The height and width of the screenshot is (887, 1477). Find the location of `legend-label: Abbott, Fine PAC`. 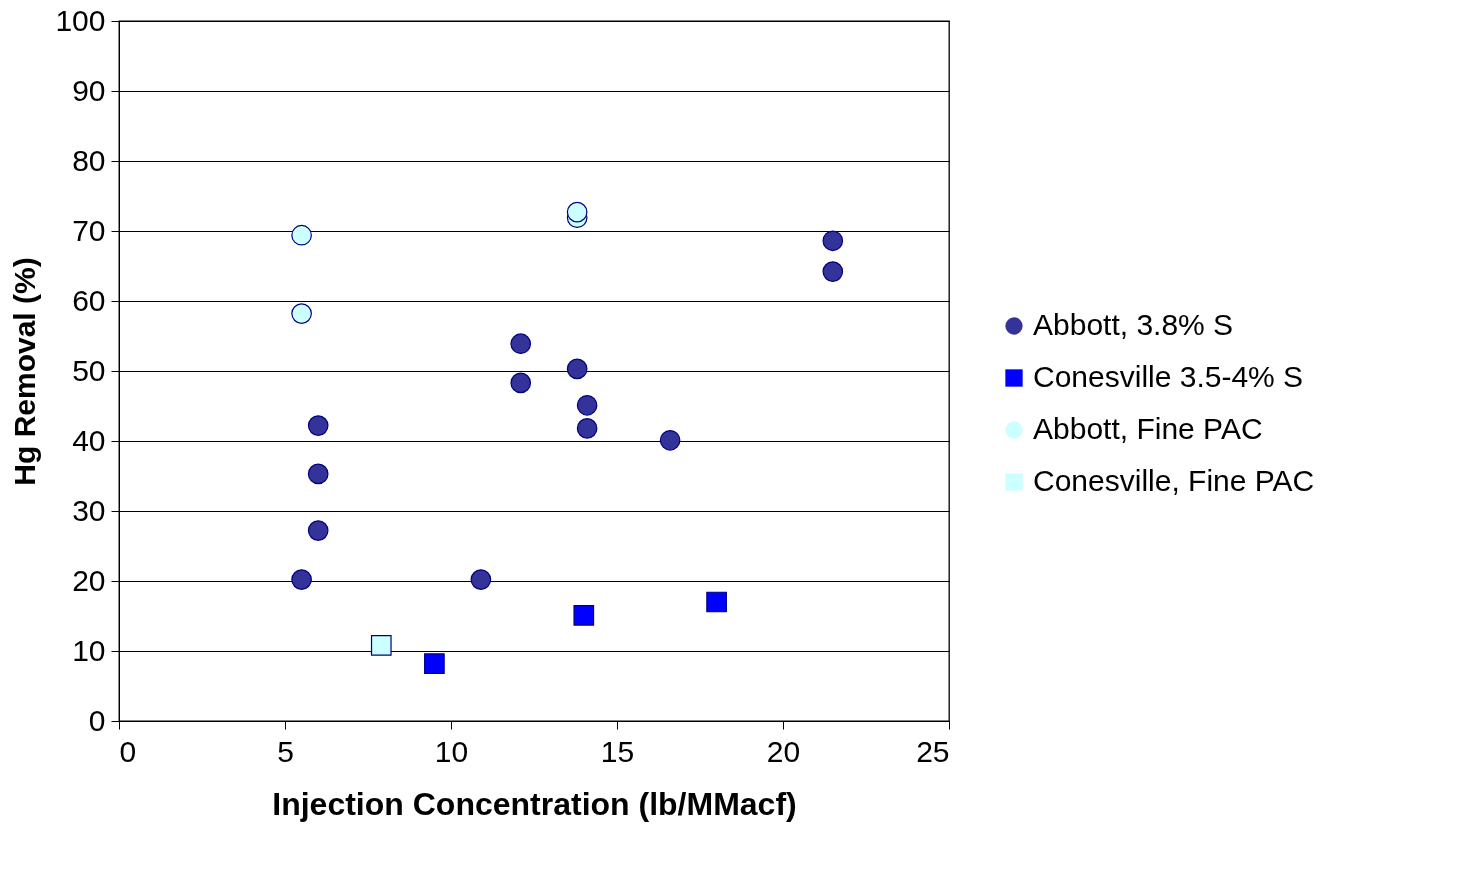

legend-label: Abbott, Fine PAC is located at coordinates (1148, 428).